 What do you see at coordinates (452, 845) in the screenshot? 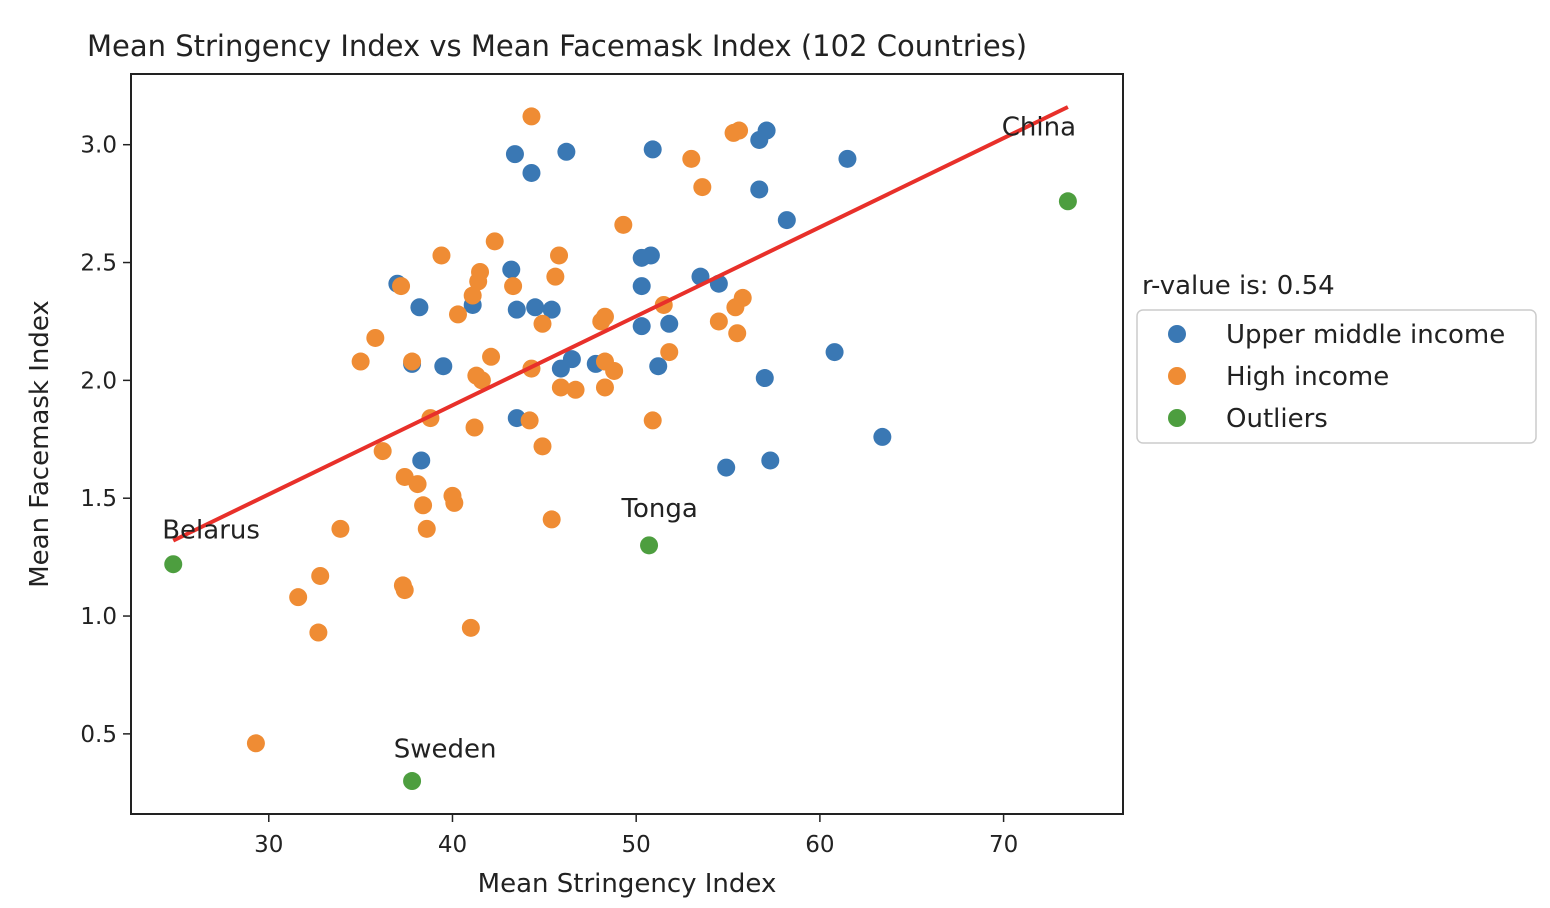
I see `x-tick-label: 40` at bounding box center [452, 845].